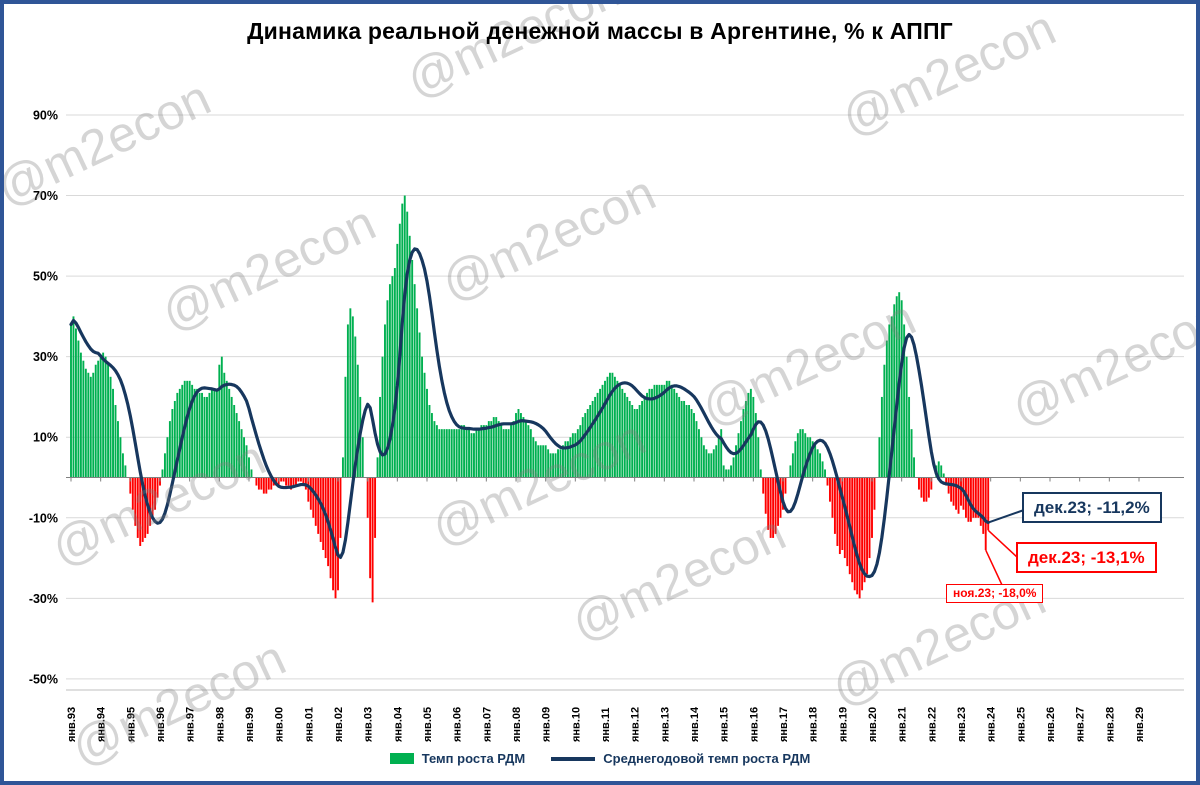 The height and width of the screenshot is (785, 1200). What do you see at coordinates (576, 724) in the screenshot?
I see `svg-text: янв.10` at bounding box center [576, 724].